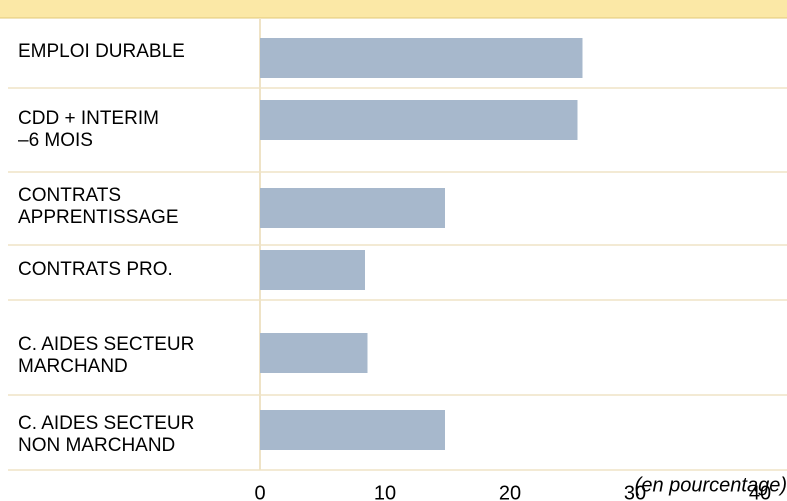  What do you see at coordinates (385, 491) in the screenshot?
I see `x-tick-label: 10` at bounding box center [385, 491].